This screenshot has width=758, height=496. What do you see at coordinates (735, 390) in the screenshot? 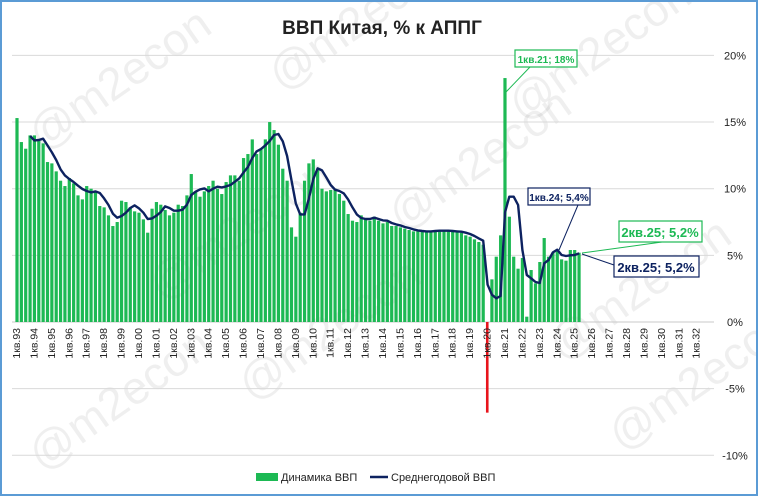
I see `y-tick-label: -5%` at bounding box center [735, 390].